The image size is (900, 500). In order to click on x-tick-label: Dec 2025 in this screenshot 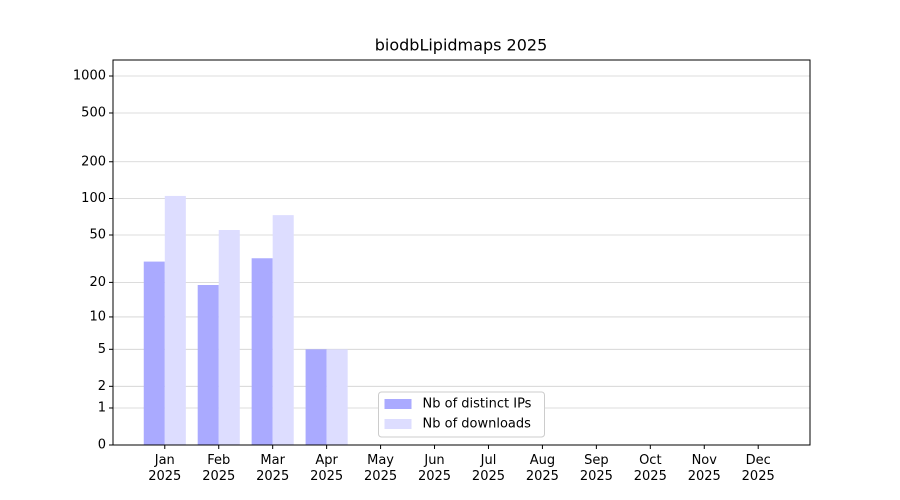, I will do `click(758, 468)`.